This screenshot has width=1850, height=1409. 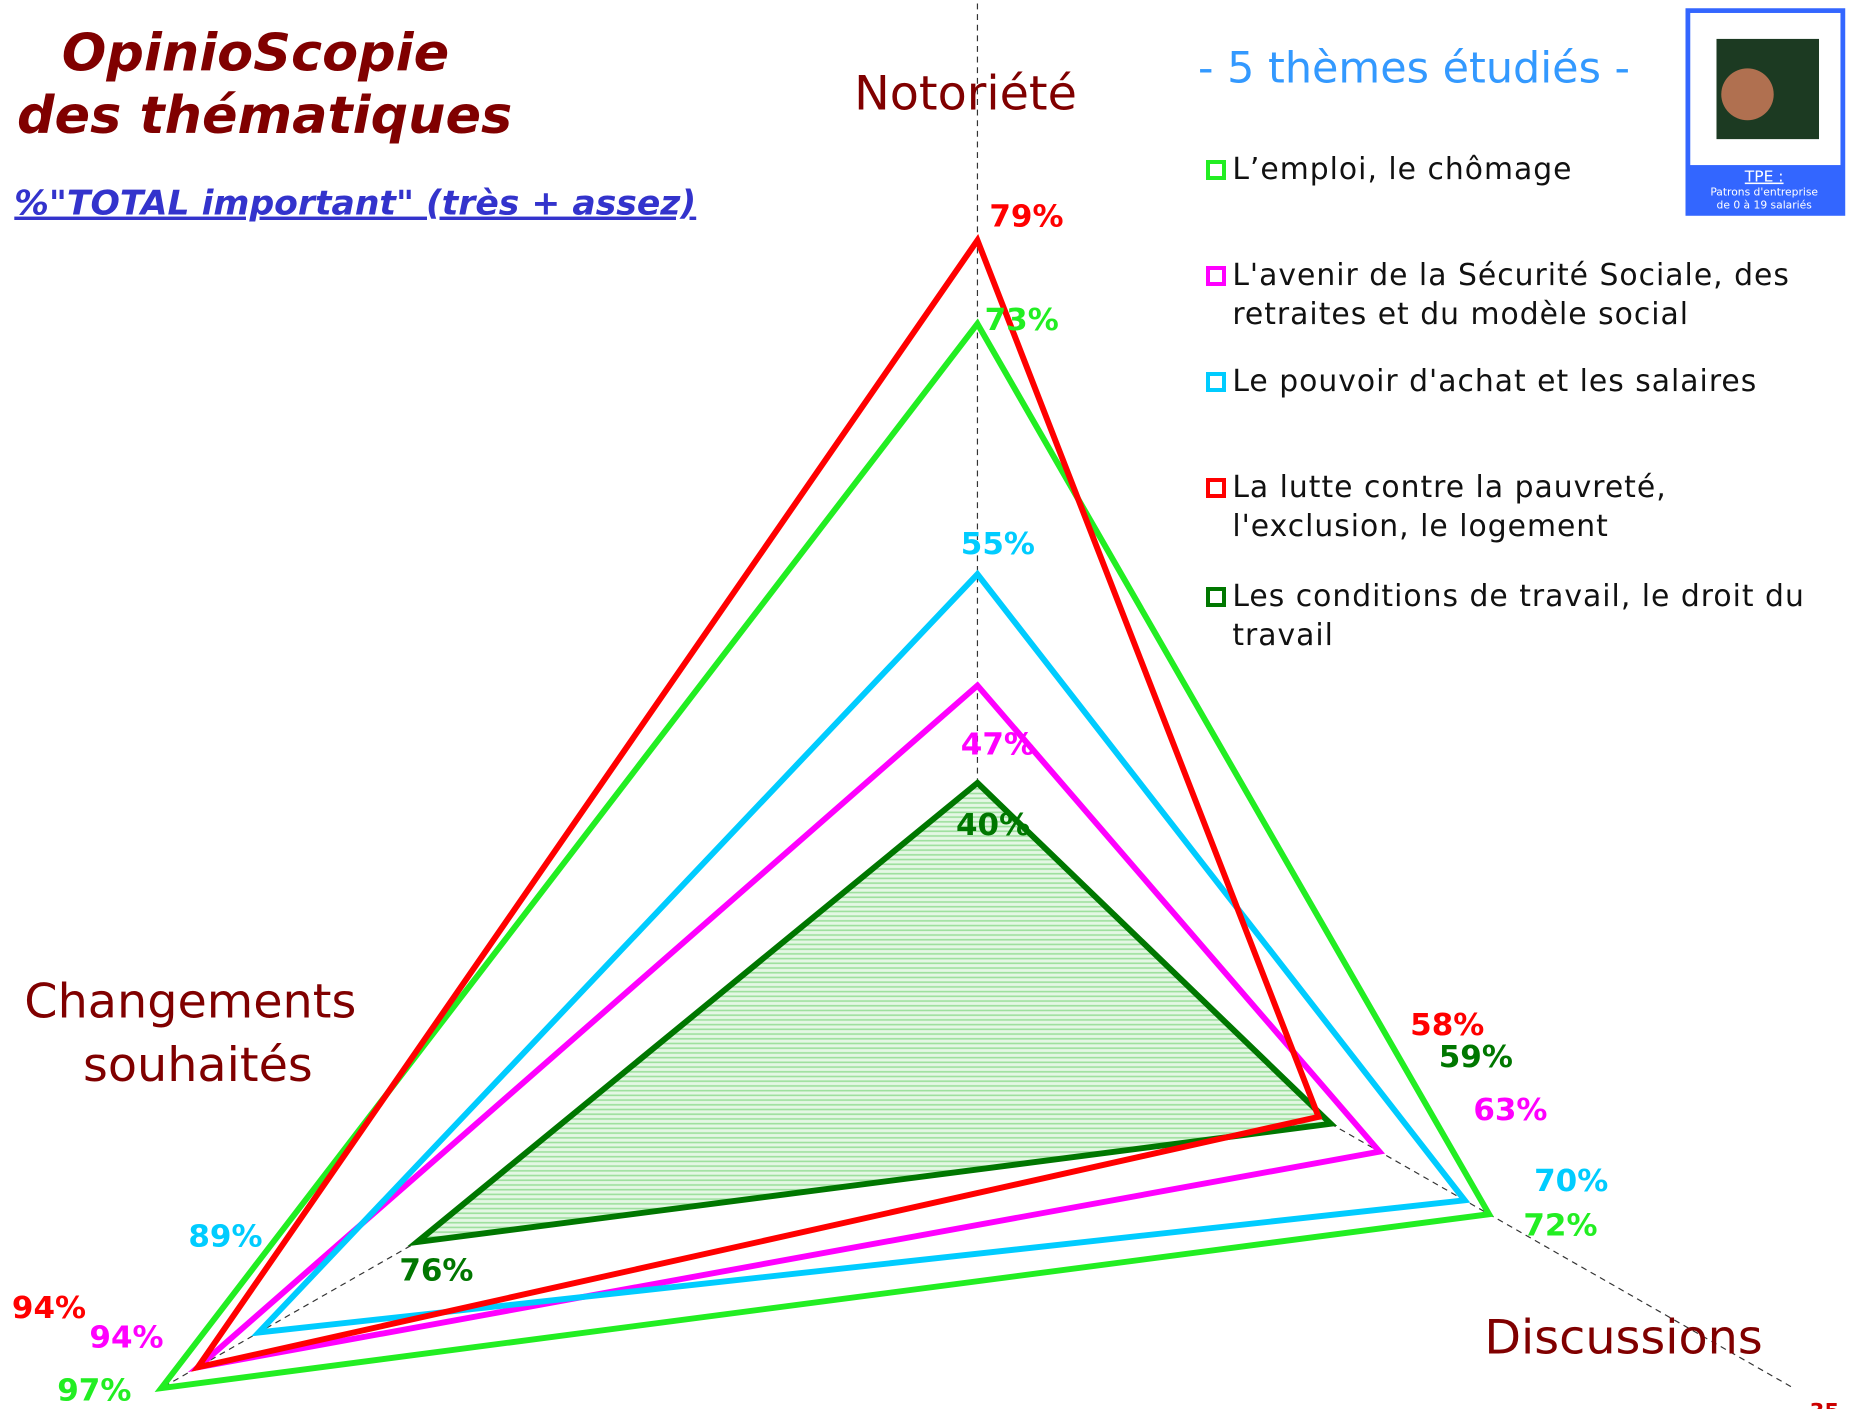 I want to click on legend-label: Le pouvoir d'achat et les salaires, so click(x=1495, y=382).